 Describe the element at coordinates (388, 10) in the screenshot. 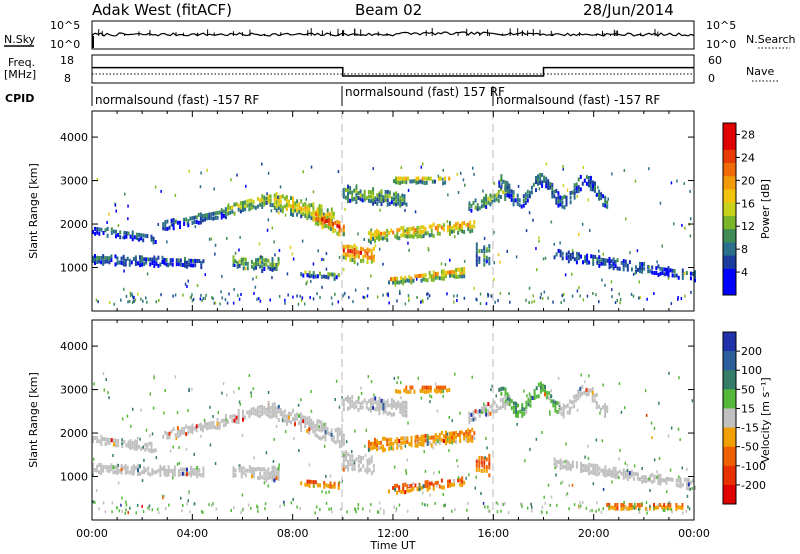

I see `beam-title: Beam 02` at that location.